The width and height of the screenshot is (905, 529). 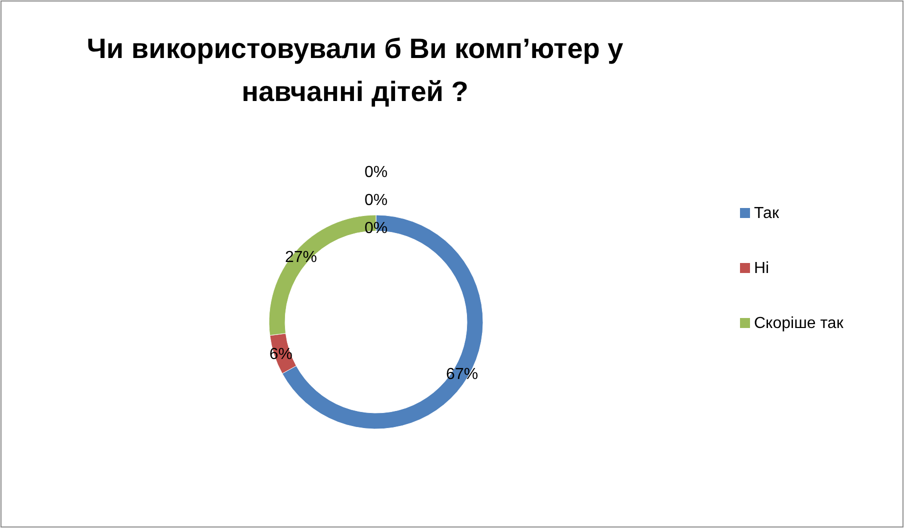 I want to click on legend-label: Скоріше так, so click(x=799, y=323).